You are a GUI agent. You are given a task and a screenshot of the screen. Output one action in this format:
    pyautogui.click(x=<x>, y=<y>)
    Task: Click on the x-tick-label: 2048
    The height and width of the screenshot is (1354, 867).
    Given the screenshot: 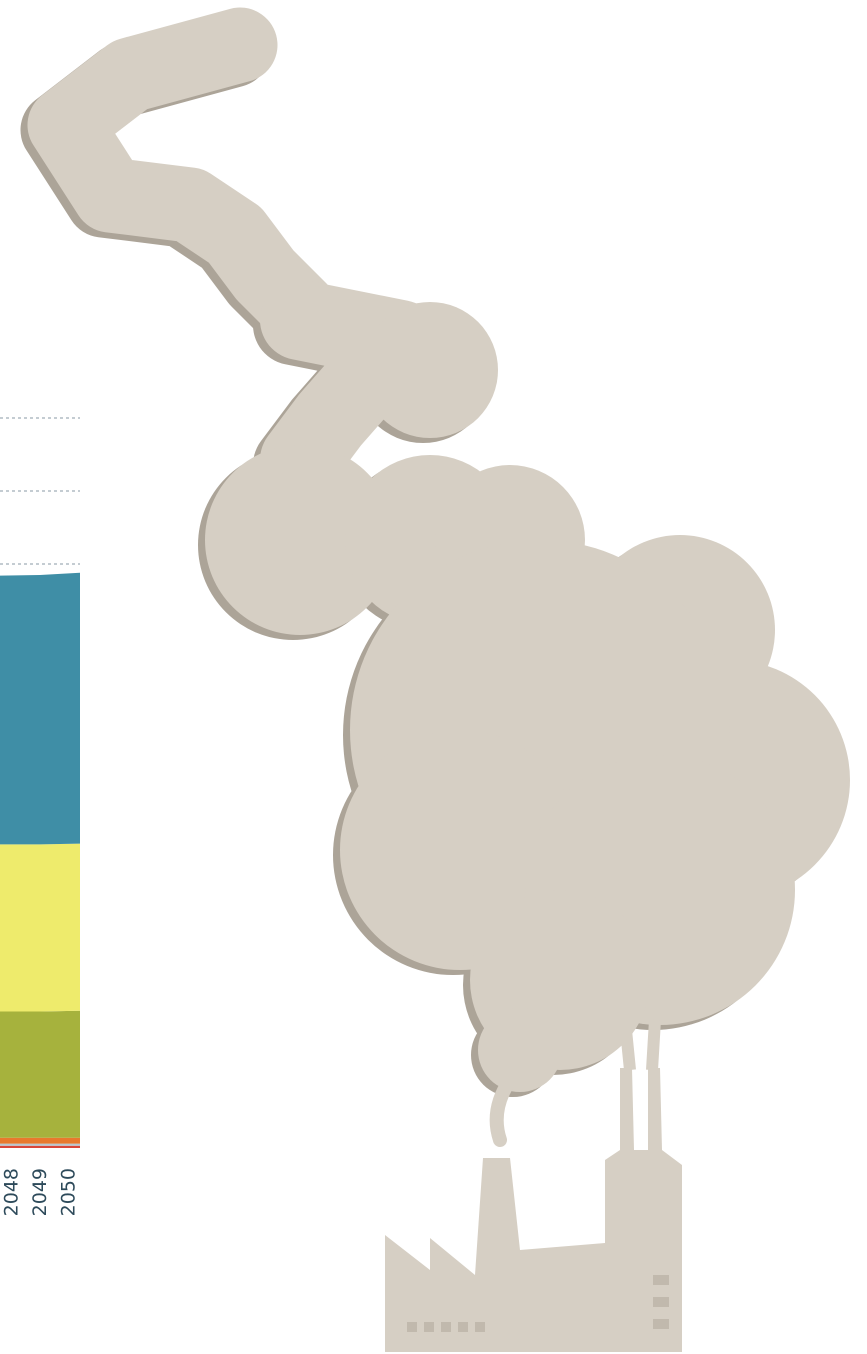 What is the action you would take?
    pyautogui.click(x=12, y=1192)
    